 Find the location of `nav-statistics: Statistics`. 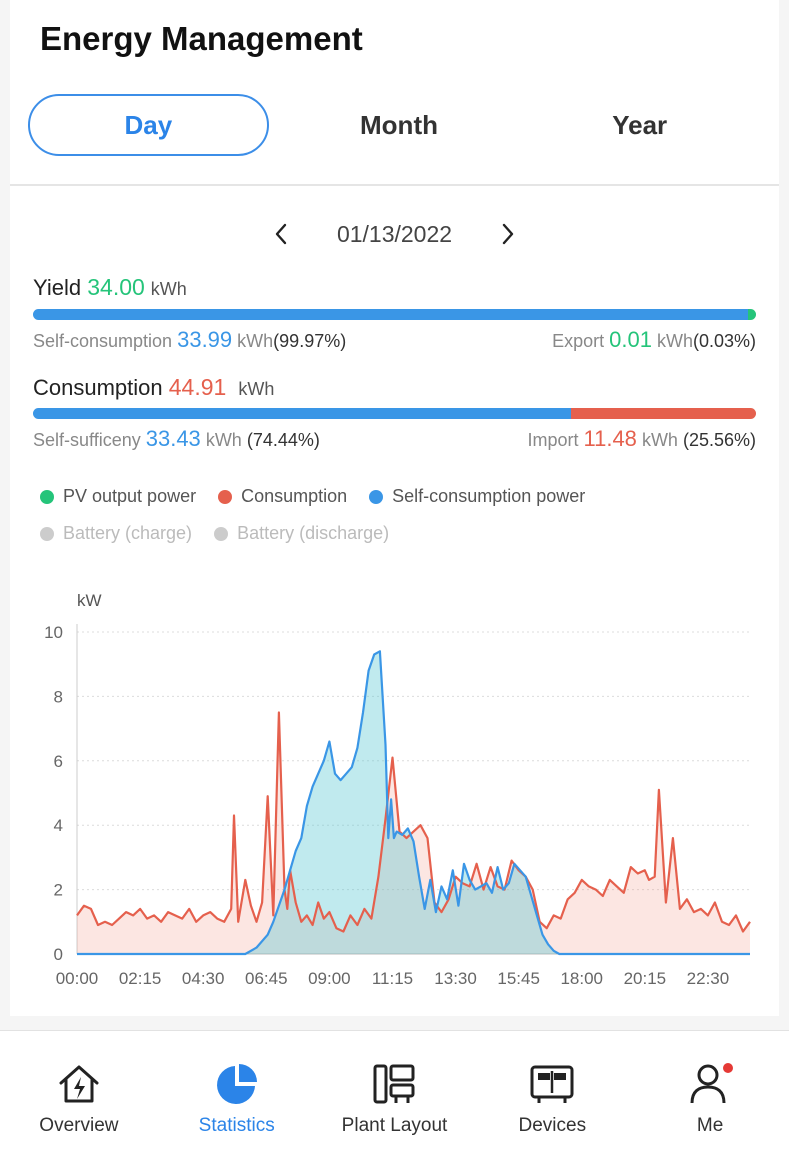

nav-statistics: Statistics is located at coordinates (237, 1091).